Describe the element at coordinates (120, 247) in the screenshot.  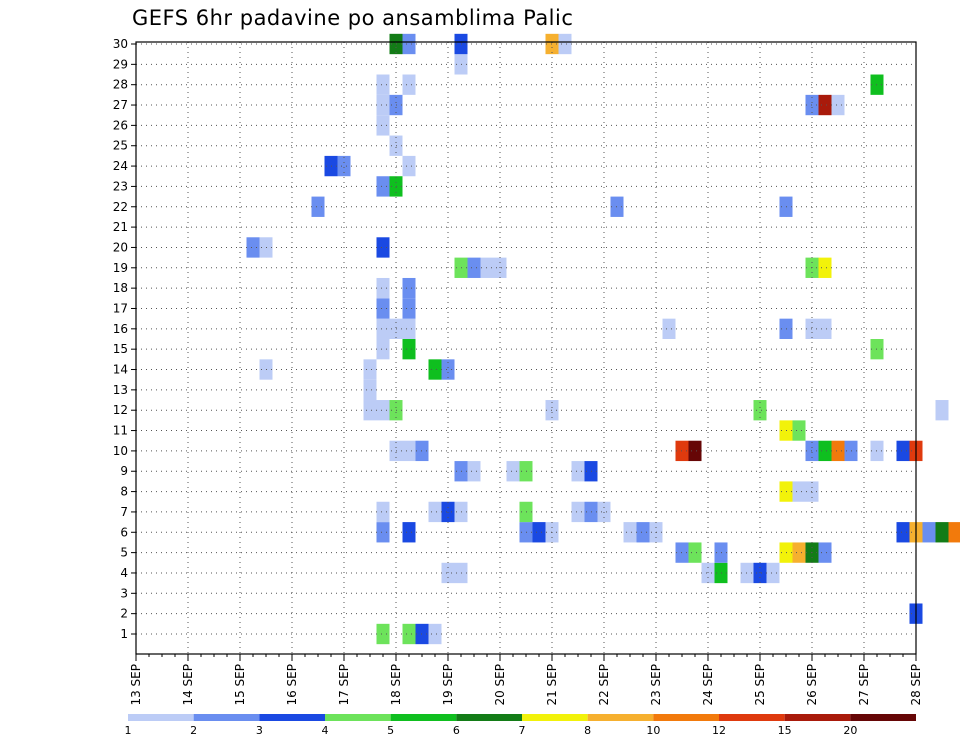
I see `y-tick-label: 20` at that location.